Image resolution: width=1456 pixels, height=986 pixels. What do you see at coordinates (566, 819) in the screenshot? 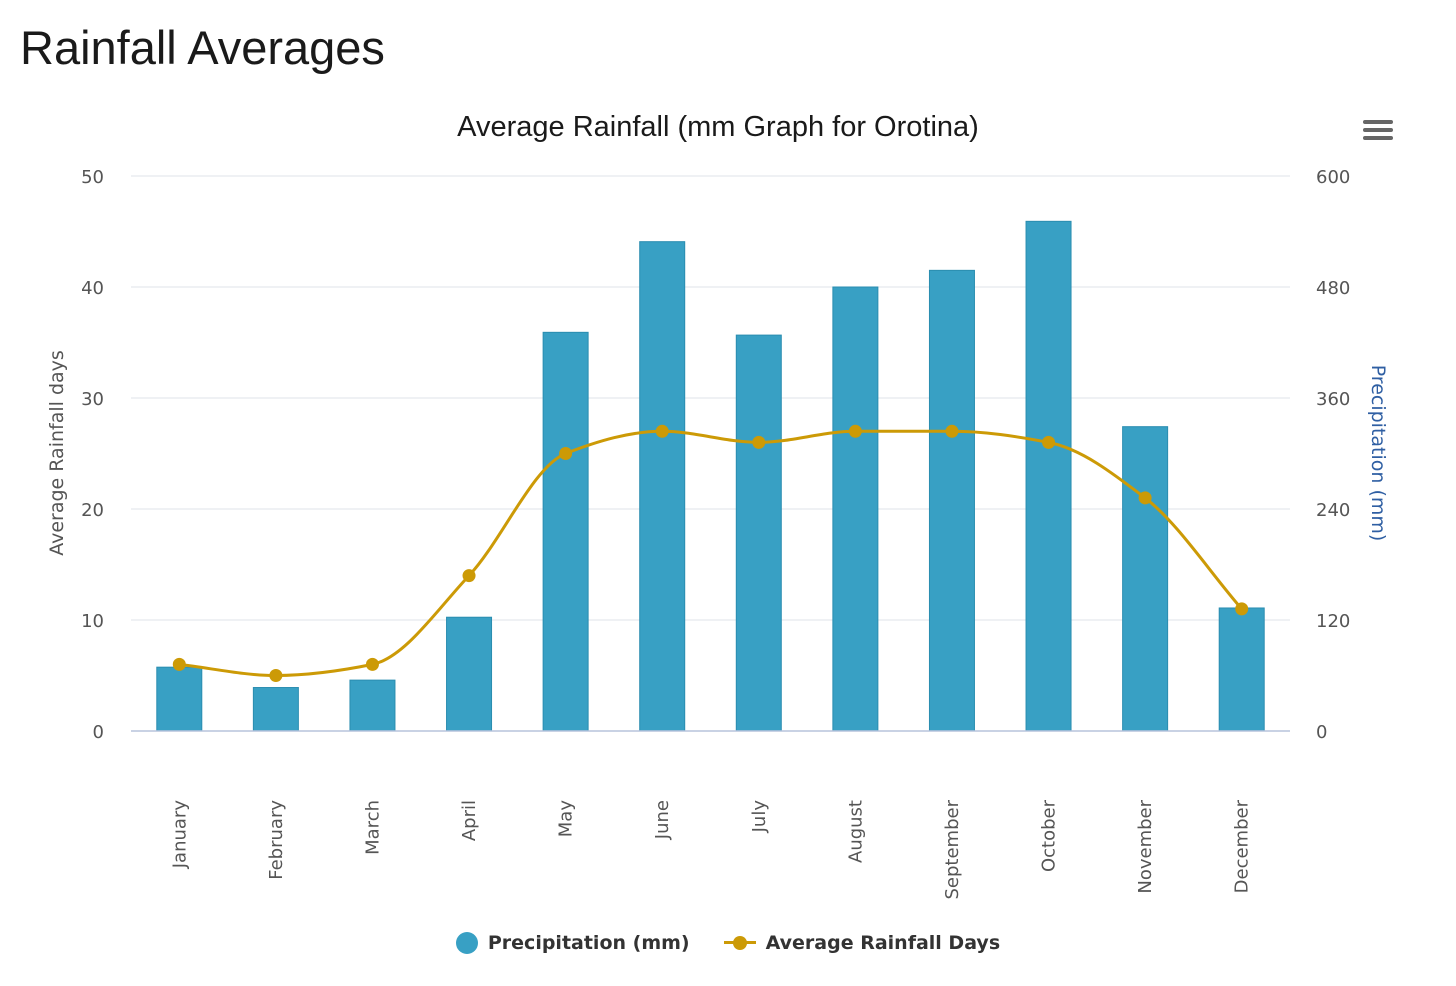
I see `x-axis-tick-label: May` at bounding box center [566, 819].